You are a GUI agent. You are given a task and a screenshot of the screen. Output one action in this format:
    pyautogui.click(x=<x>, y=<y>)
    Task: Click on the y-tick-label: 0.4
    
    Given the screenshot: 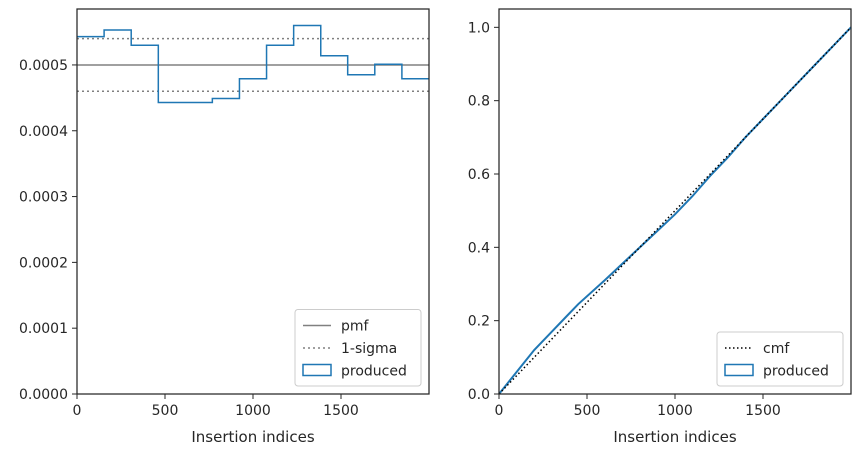 What is the action you would take?
    pyautogui.click(x=479, y=248)
    